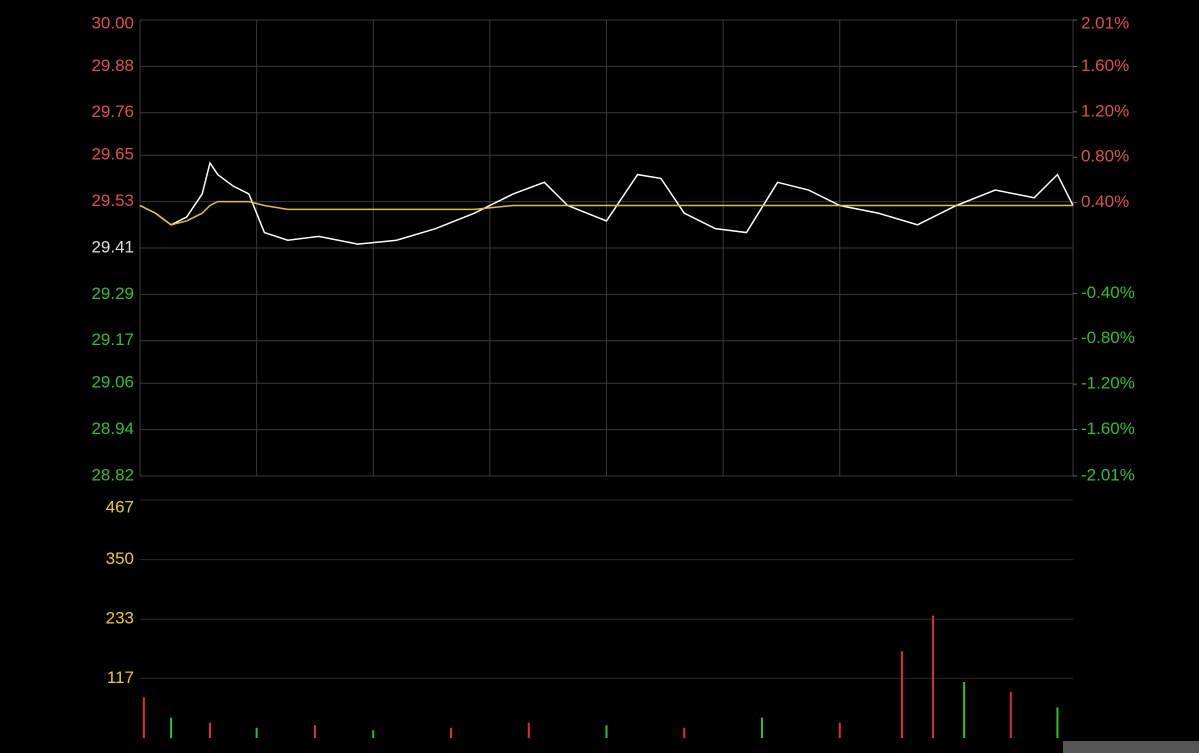 This screenshot has width=1199, height=753. What do you see at coordinates (1105, 110) in the screenshot?
I see `y2-tick-label: 1.20%` at bounding box center [1105, 110].